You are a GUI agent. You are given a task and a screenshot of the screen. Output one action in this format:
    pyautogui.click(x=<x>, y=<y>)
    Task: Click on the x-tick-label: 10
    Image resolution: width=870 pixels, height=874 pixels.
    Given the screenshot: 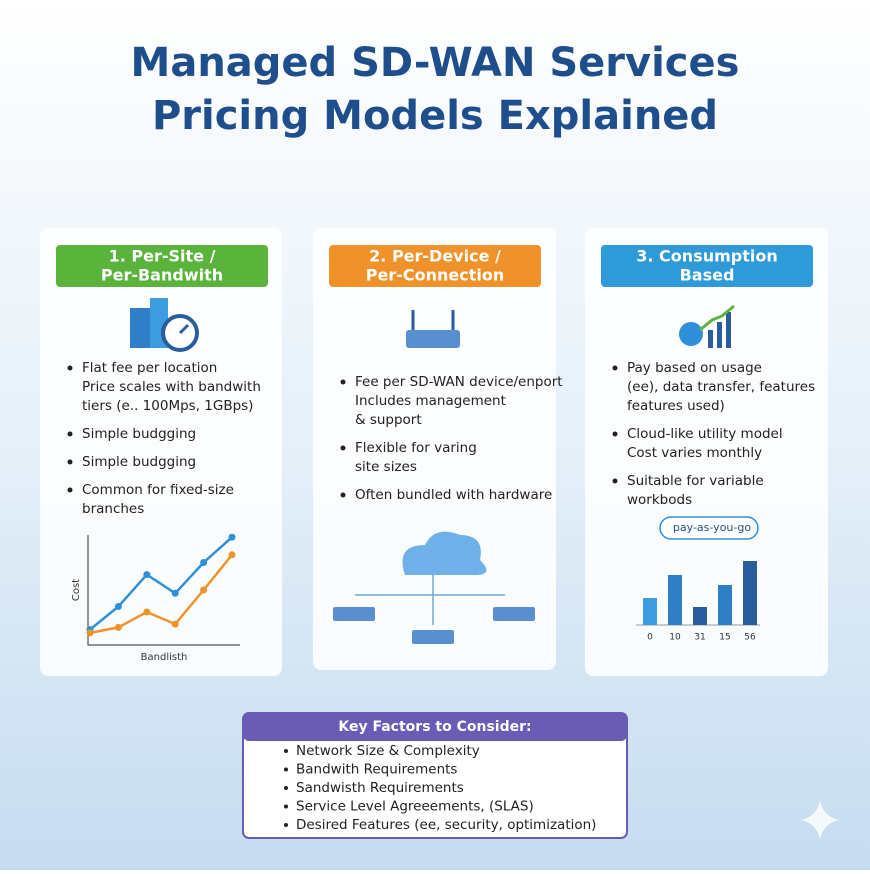 What is the action you would take?
    pyautogui.click(x=675, y=638)
    